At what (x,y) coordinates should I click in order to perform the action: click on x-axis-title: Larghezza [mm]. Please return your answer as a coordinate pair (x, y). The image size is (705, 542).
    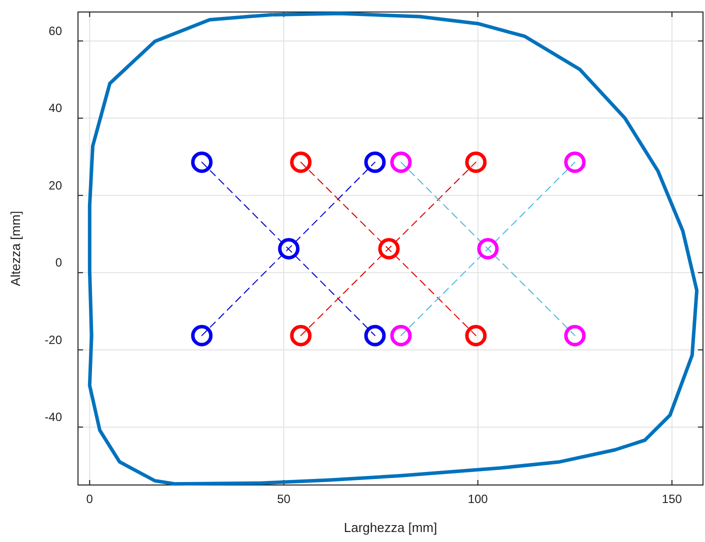
    Looking at the image, I should click on (391, 527).